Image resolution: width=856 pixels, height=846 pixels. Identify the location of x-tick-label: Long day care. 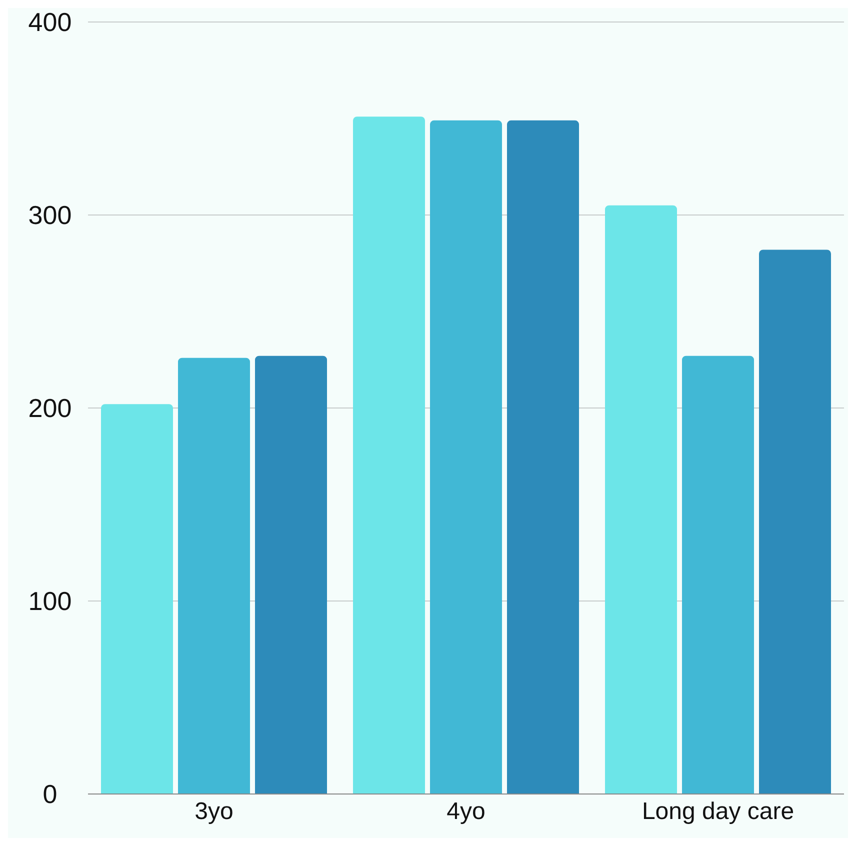
(718, 812).